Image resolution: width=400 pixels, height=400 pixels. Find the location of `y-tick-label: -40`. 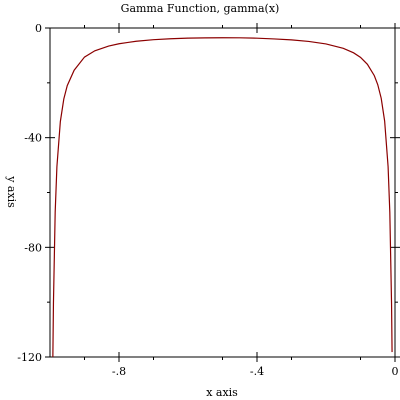

y-tick-label: -40 is located at coordinates (33, 138).